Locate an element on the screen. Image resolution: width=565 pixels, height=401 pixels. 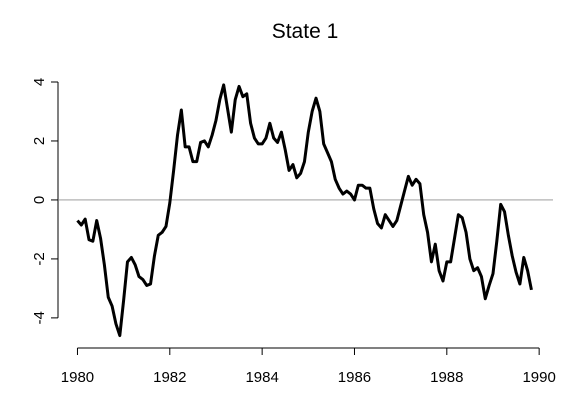
x-tick-label: 1986 is located at coordinates (354, 377).